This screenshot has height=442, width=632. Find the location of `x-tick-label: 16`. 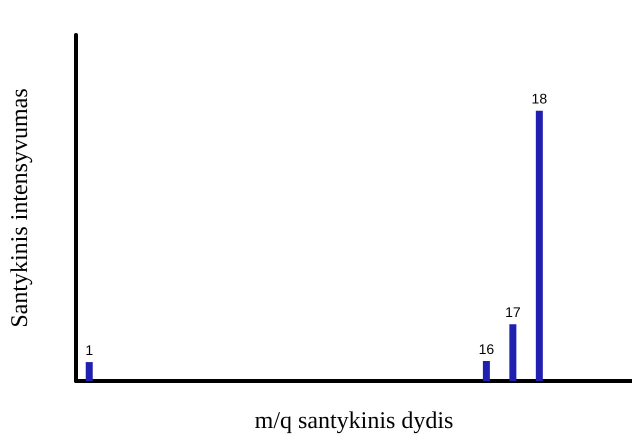

x-tick-label: 16 is located at coordinates (486, 348).